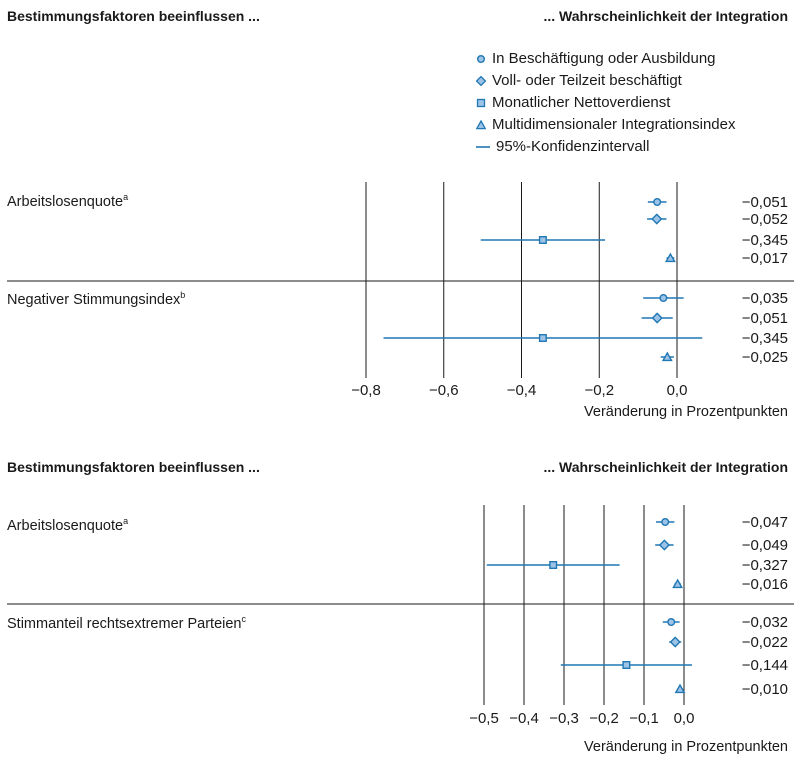 This screenshot has height=758, width=794. I want to click on panel1-row-label-1: Arbeitslosenquotea, so click(67, 201).